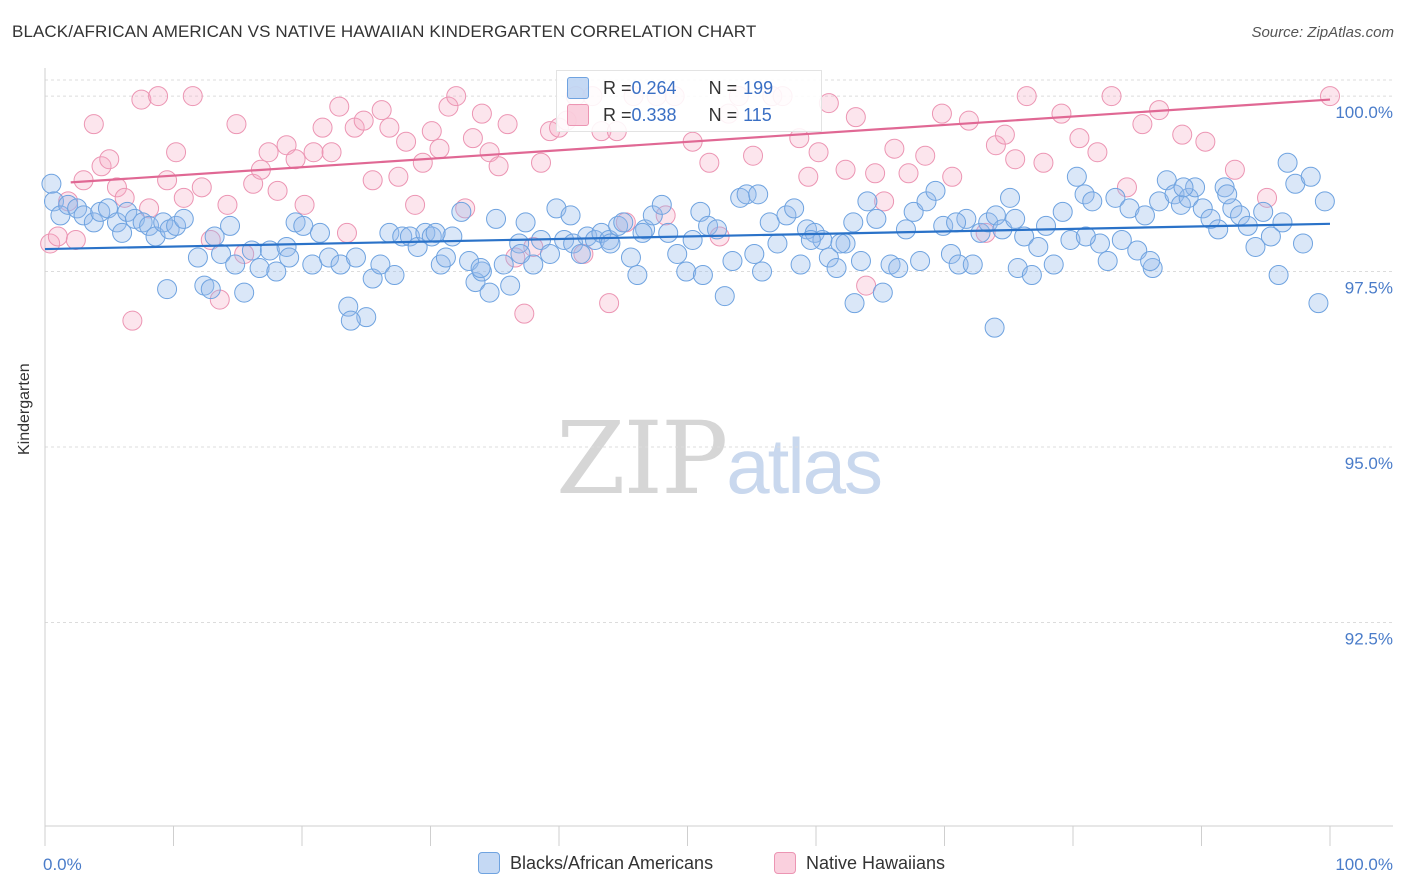 This screenshot has height=892, width=1406. What do you see at coordinates (617, 87) in the screenshot?
I see `r-label: R =` at bounding box center [617, 87].